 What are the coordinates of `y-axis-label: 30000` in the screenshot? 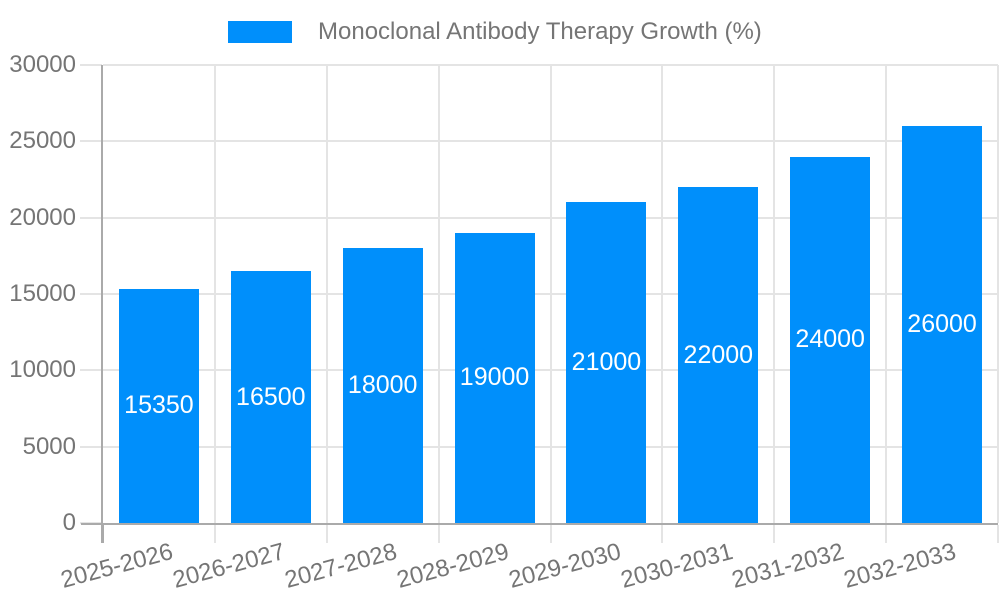 It's located at (42, 64).